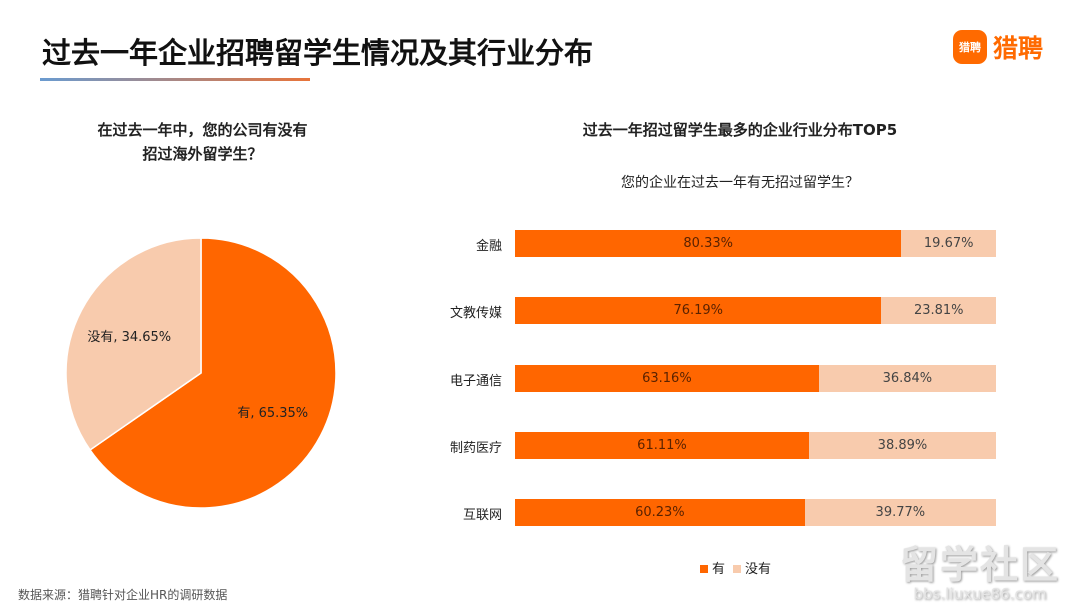 This screenshot has width=1066, height=616. What do you see at coordinates (708, 243) in the screenshot?
I see `bar-segment-yes: 80.33%` at bounding box center [708, 243].